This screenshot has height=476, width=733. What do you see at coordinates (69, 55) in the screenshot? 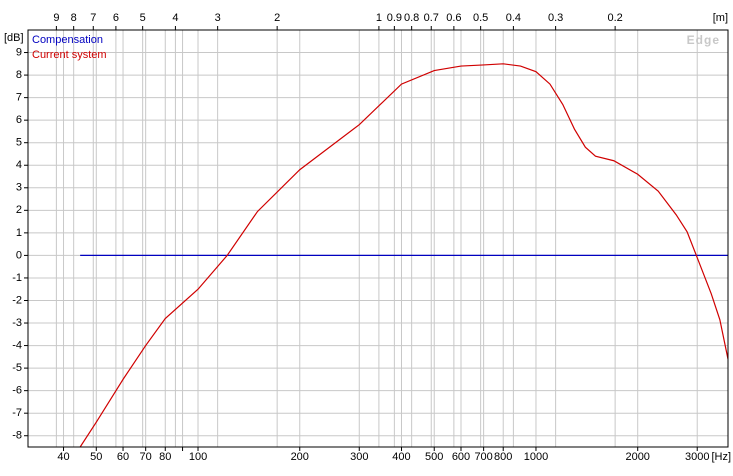
I see `legend-label: Current system` at bounding box center [69, 55].